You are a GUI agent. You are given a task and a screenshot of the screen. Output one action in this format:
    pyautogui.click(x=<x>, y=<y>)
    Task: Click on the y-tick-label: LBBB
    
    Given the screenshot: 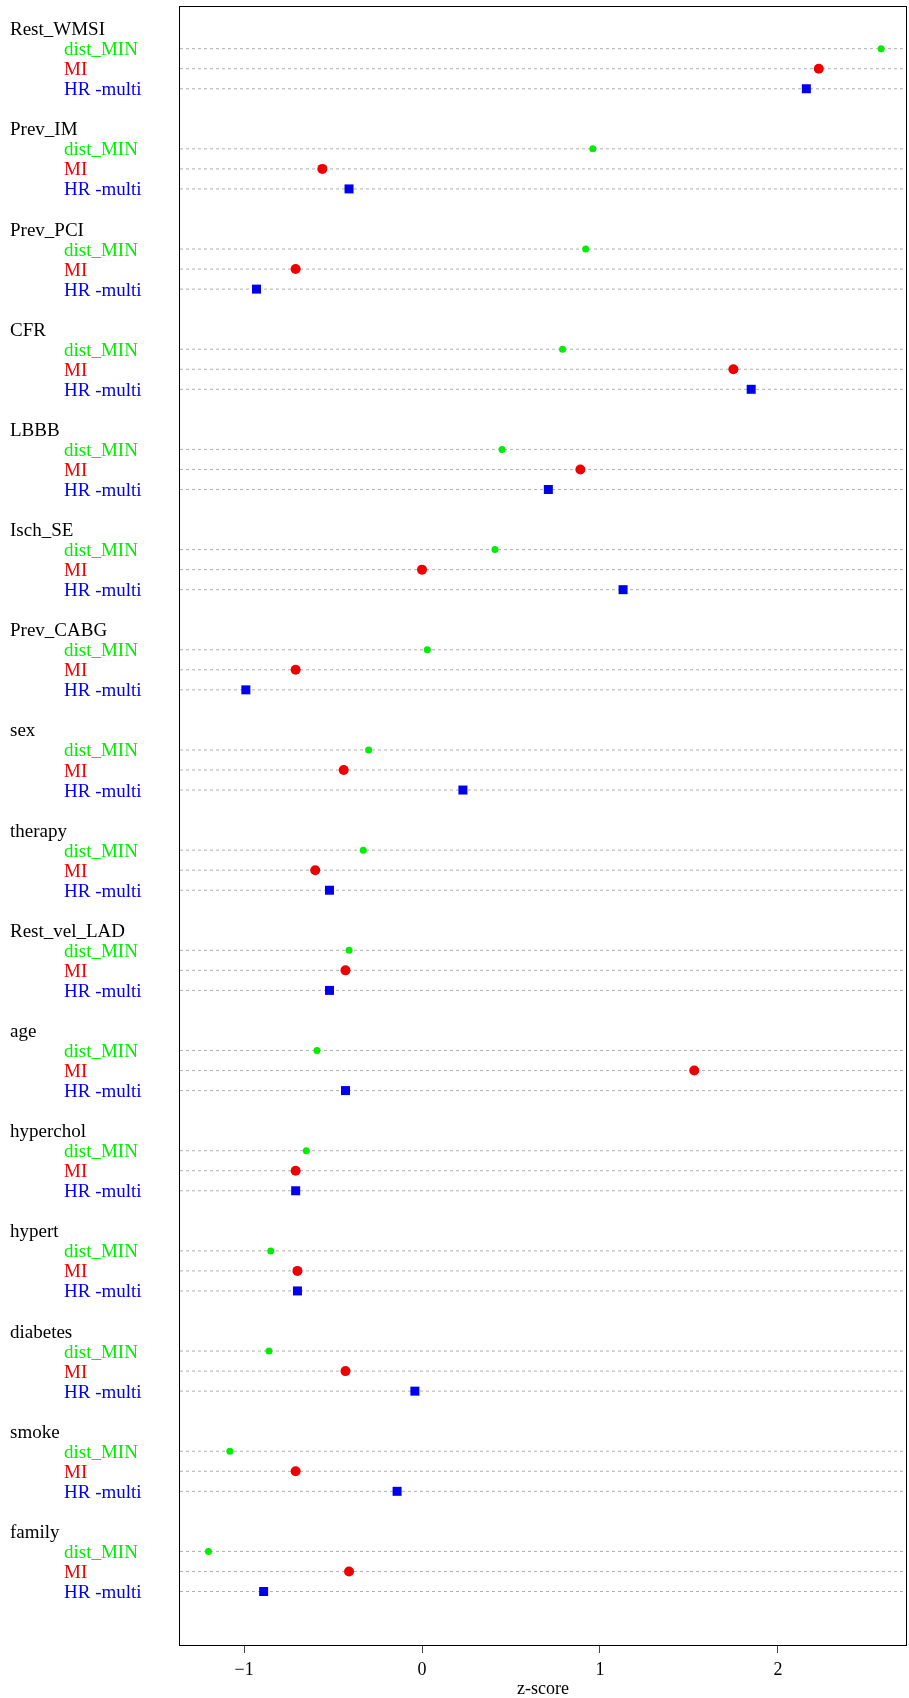 What is the action you would take?
    pyautogui.click(x=35, y=429)
    